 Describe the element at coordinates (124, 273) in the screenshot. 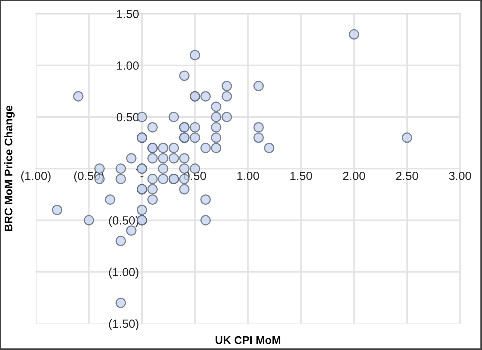

I see `y-tick-label: (1.00)` at that location.